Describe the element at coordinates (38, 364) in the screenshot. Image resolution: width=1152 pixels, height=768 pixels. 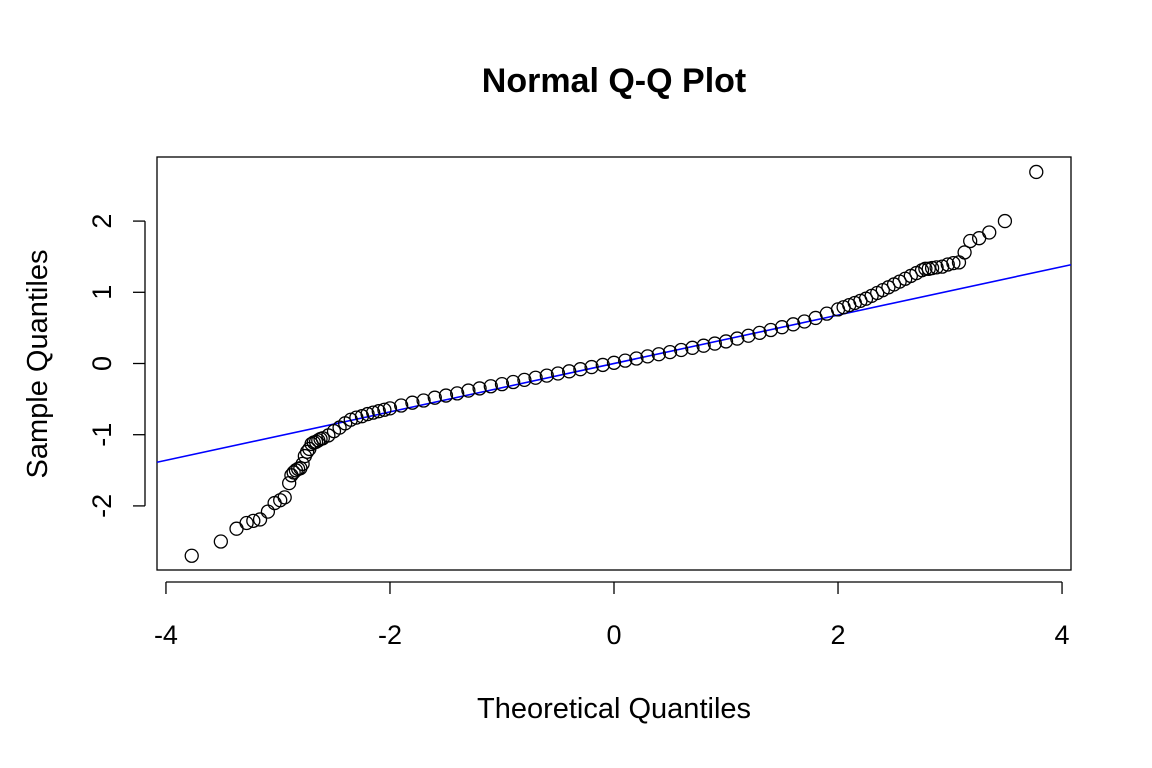
I see `y-axis-label: Sample Quantiles` at that location.